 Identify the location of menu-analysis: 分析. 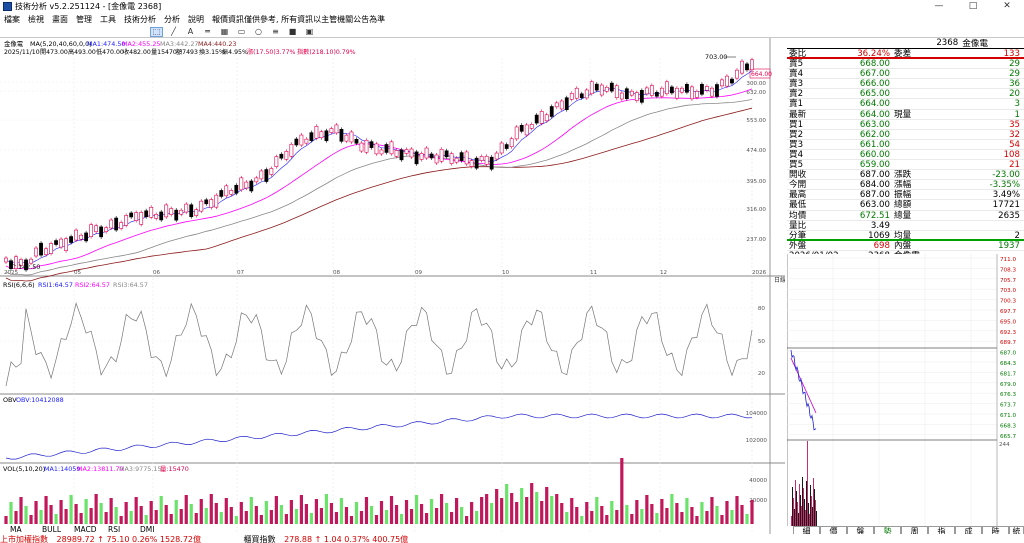
(172, 19).